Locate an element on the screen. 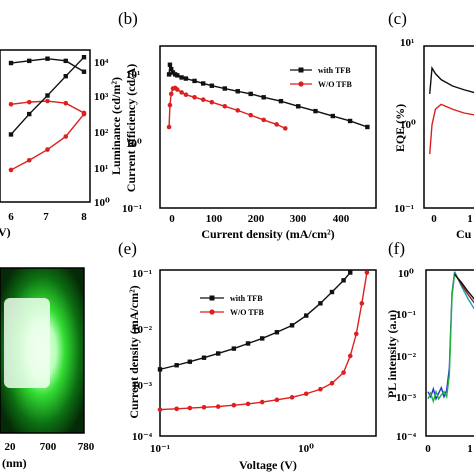  panel-c-label: (c) is located at coordinates (397, 18).